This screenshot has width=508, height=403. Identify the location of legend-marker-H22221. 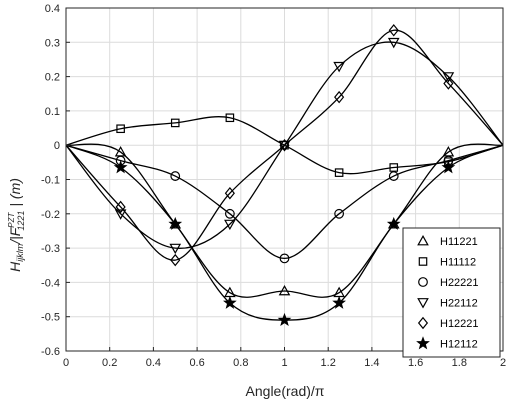
(423, 282).